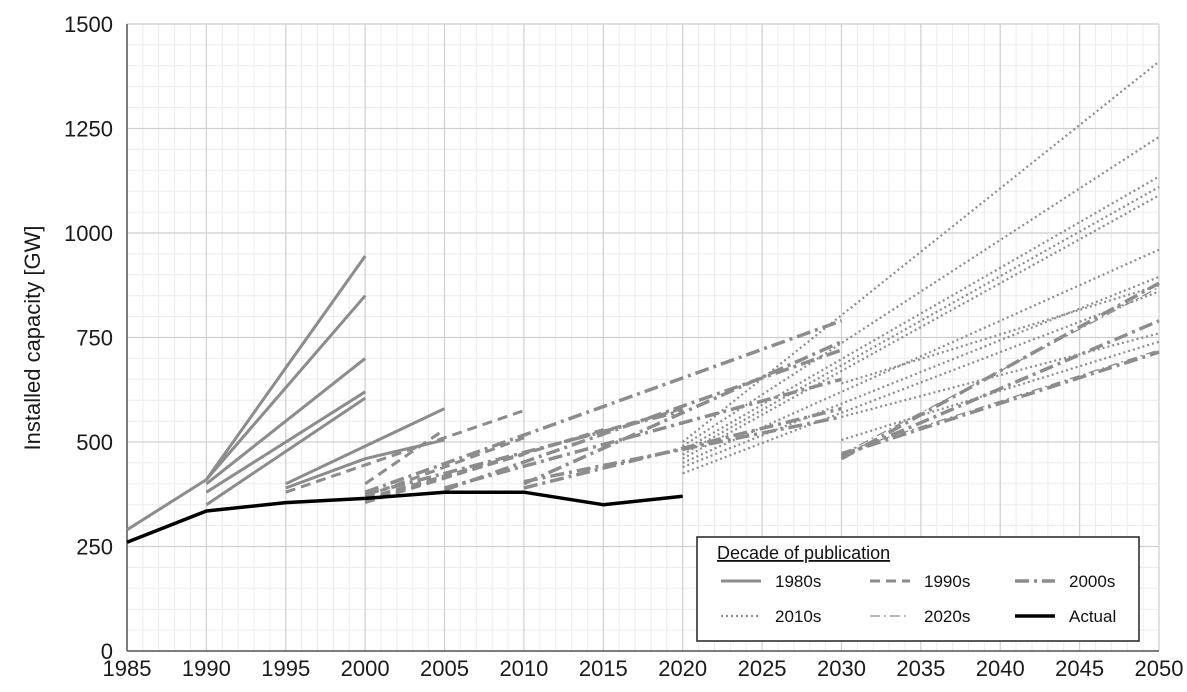 The image size is (1187, 692). Describe the element at coordinates (88, 129) in the screenshot. I see `y-tick-label: 1250` at that location.